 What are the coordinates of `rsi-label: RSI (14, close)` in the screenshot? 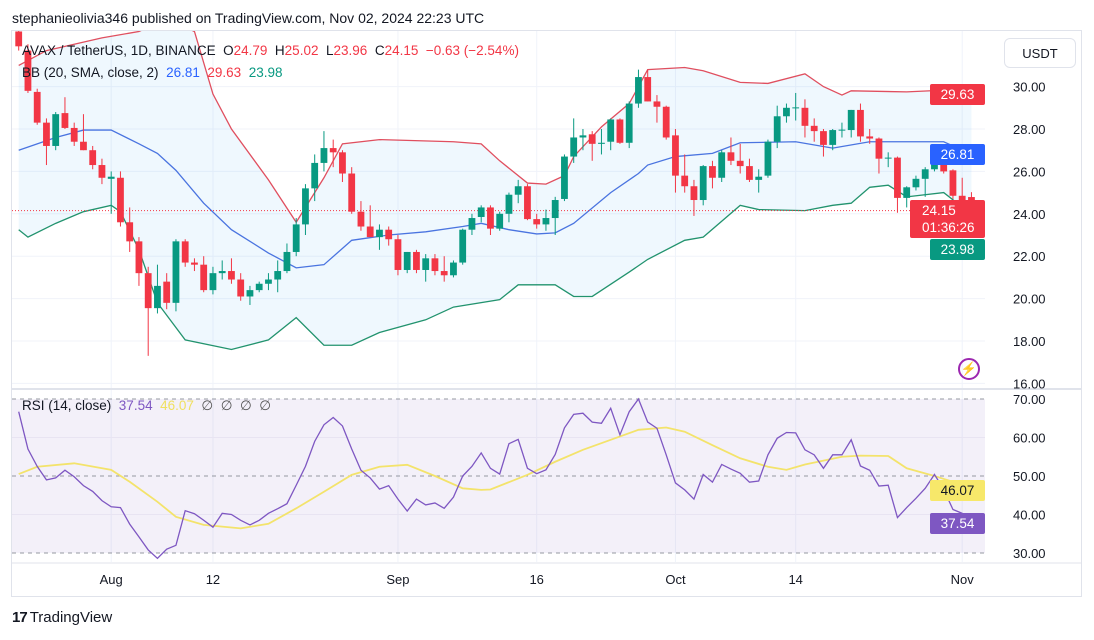 It's located at (67, 405).